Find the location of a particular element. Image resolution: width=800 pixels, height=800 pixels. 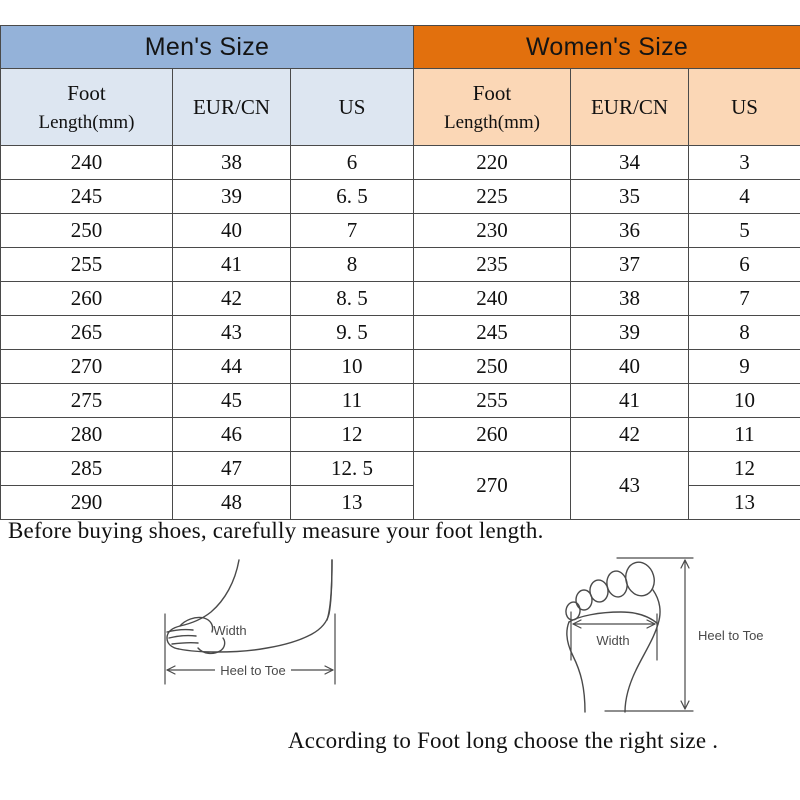

cell-men-us: 8. 5 is located at coordinates (352, 298).